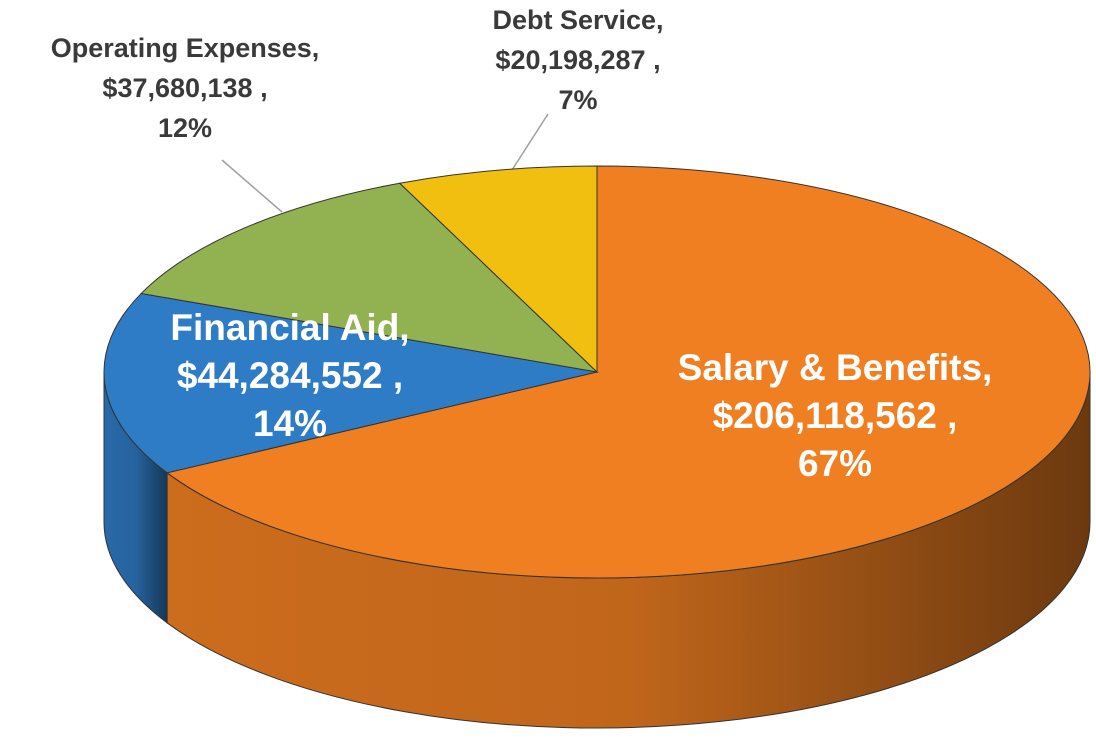 This screenshot has height=741, width=1096. What do you see at coordinates (289, 327) in the screenshot?
I see `label-category: Financial Aid,` at bounding box center [289, 327].